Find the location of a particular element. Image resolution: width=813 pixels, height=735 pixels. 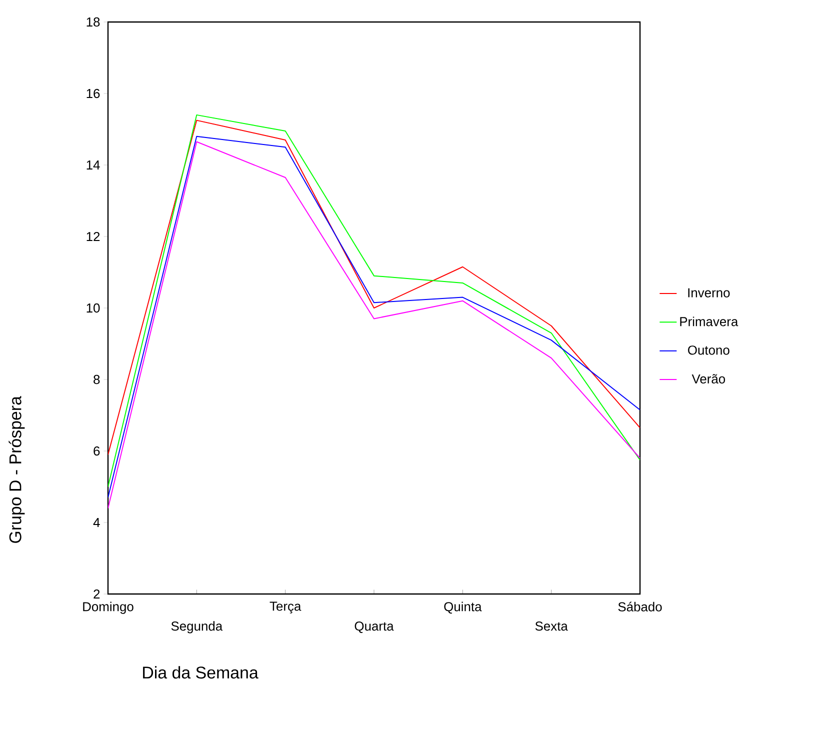

y-tick-label: 14 is located at coordinates (93, 165).